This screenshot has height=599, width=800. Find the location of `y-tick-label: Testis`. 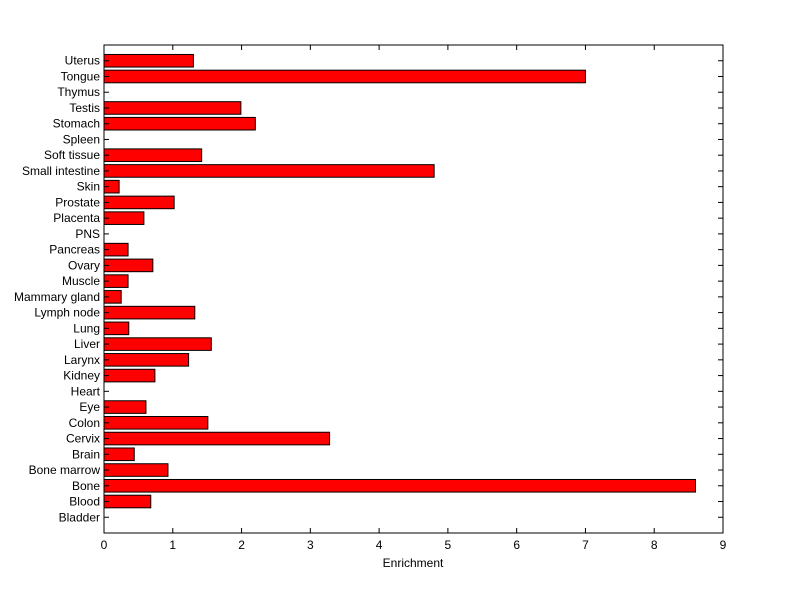

y-tick-label: Testis is located at coordinates (84, 108).